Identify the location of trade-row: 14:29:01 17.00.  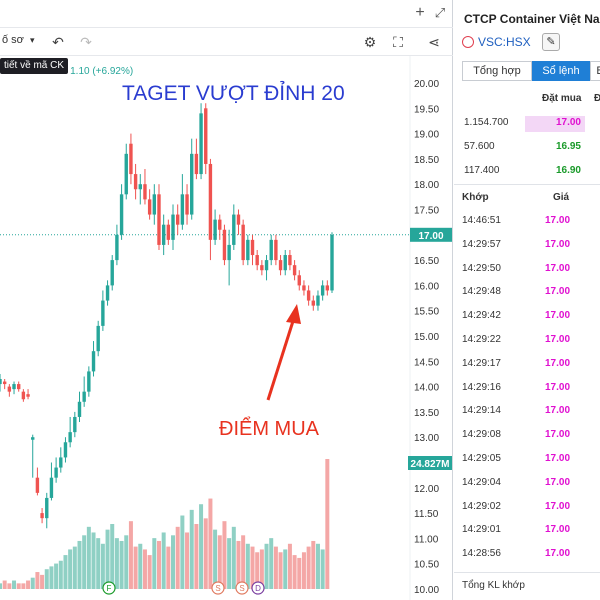
(527, 530).